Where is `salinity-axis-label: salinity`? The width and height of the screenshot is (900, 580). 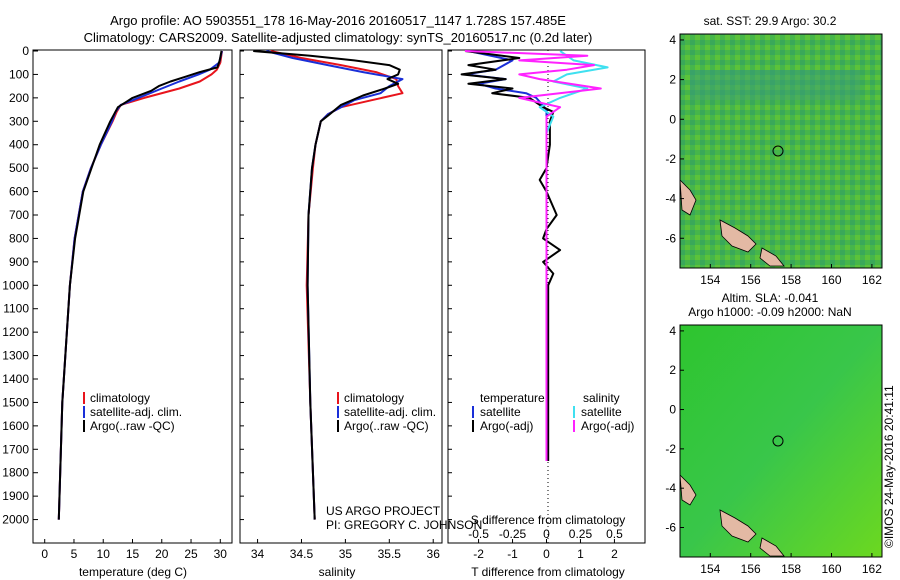
salinity-axis-label: salinity is located at coordinates (337, 572).